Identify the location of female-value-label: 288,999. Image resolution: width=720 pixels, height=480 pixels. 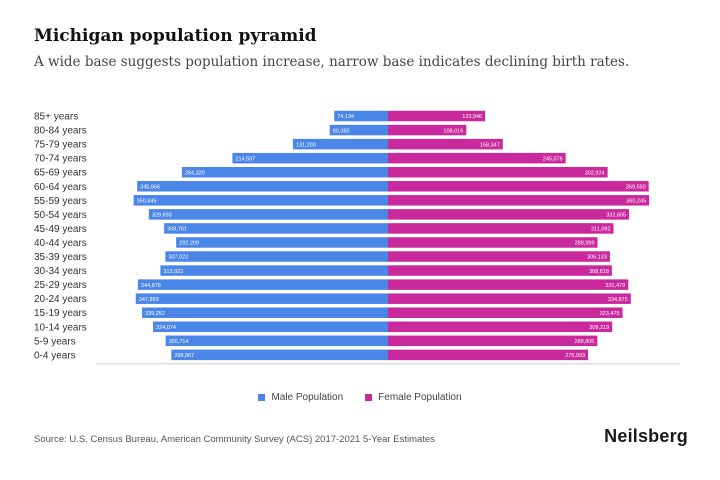
(585, 244).